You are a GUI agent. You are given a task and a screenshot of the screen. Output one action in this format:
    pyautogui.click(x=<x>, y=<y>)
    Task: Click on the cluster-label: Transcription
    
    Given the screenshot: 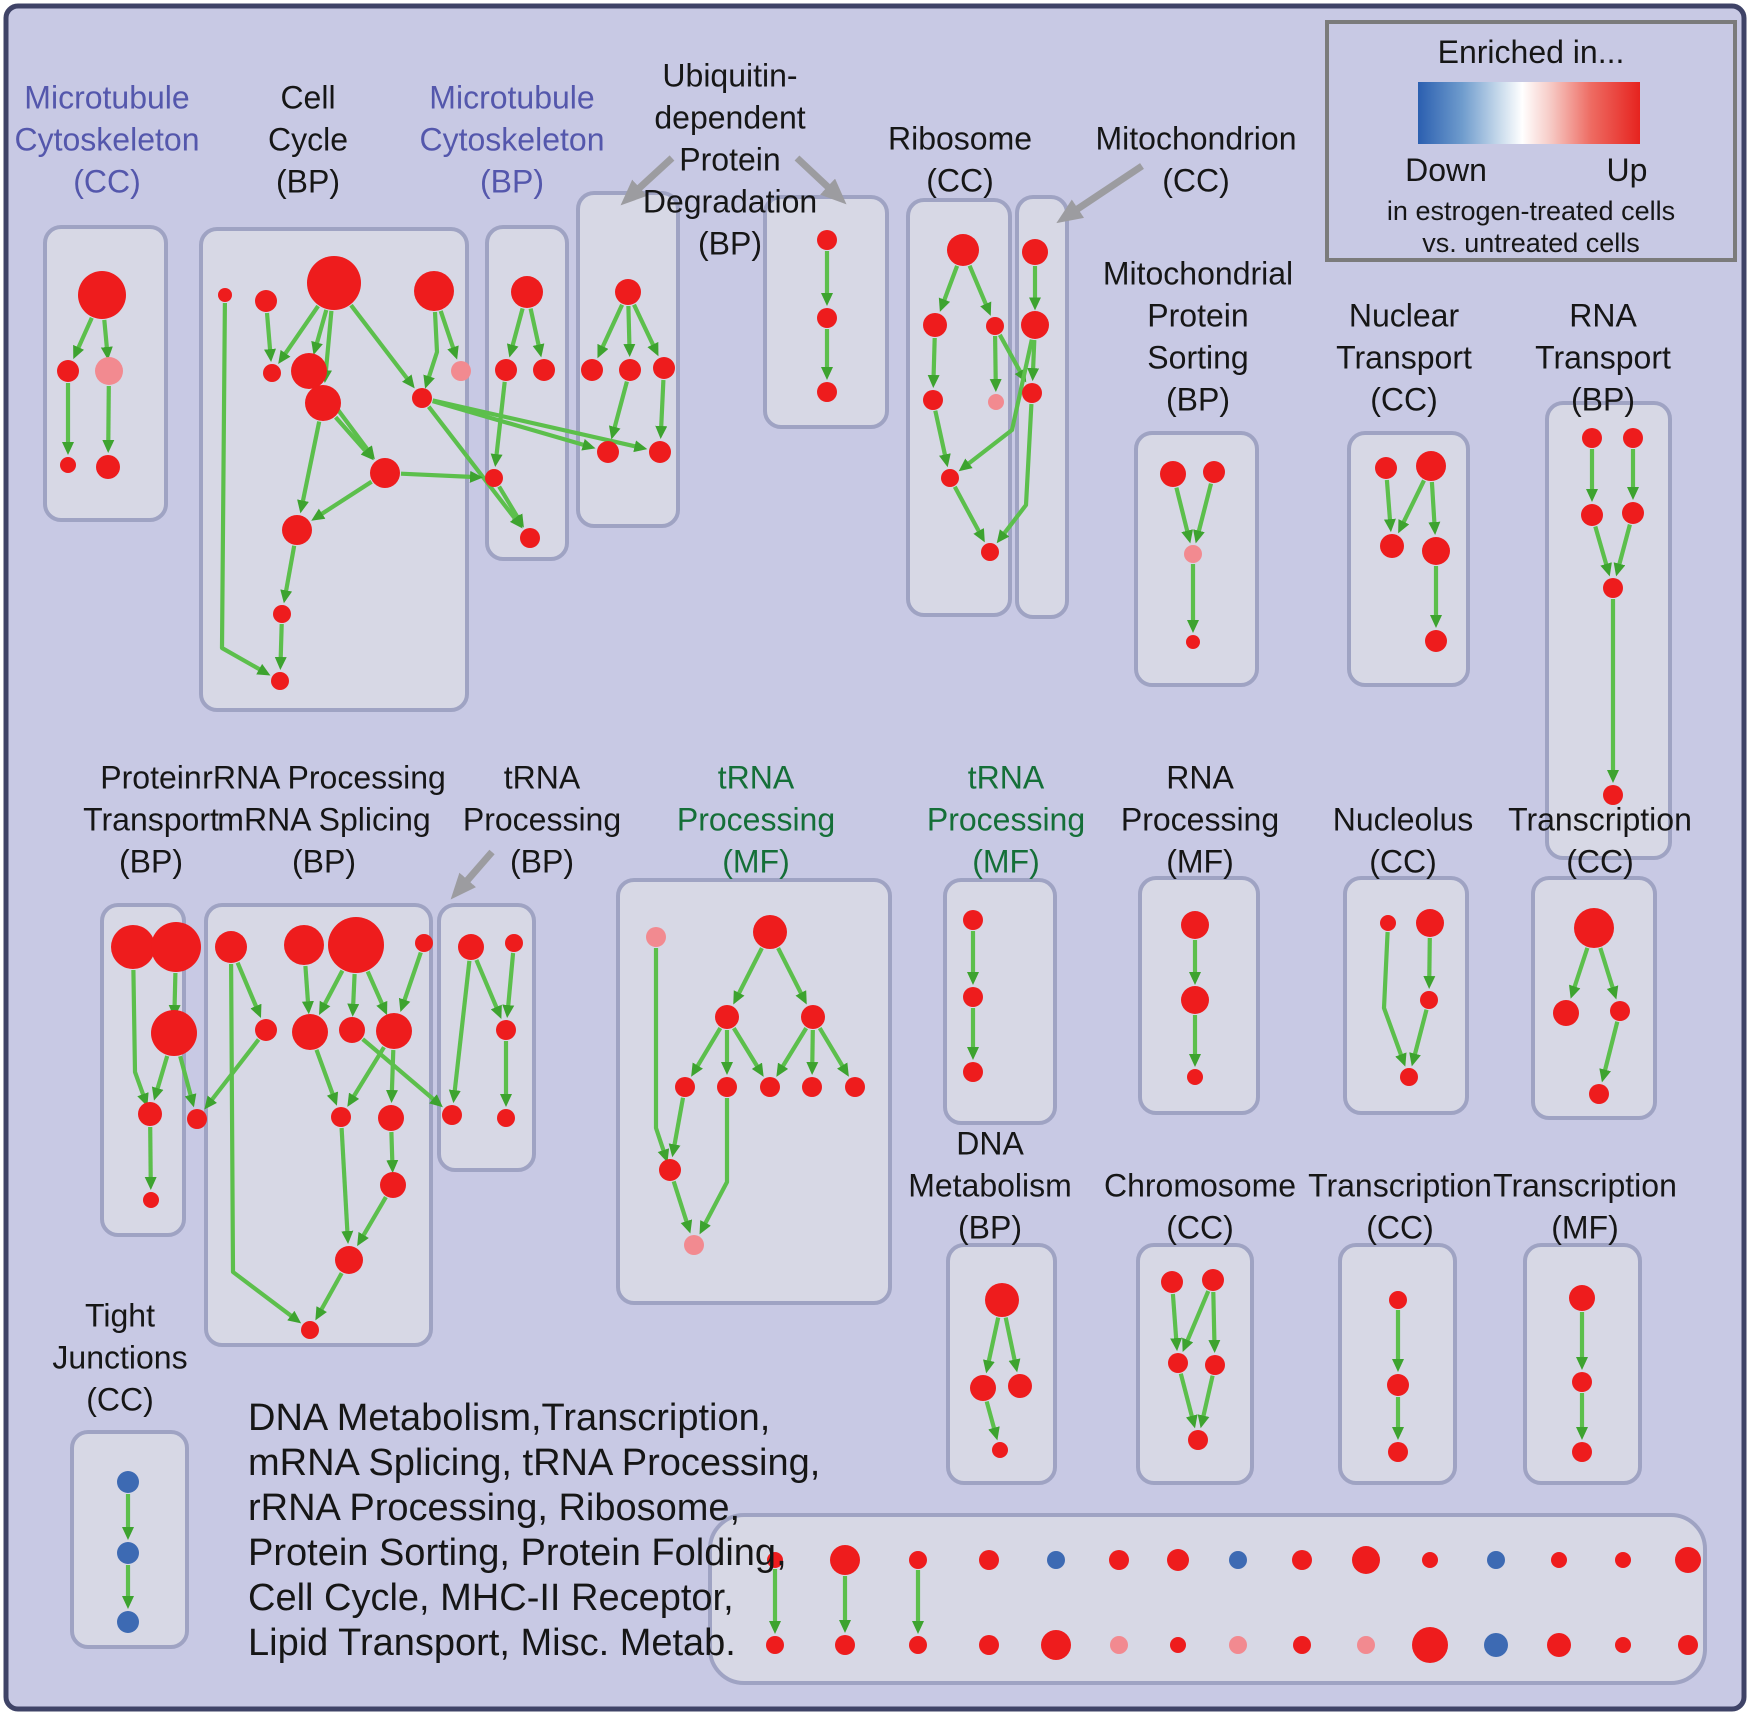 What is the action you would take?
    pyautogui.click(x=1600, y=819)
    